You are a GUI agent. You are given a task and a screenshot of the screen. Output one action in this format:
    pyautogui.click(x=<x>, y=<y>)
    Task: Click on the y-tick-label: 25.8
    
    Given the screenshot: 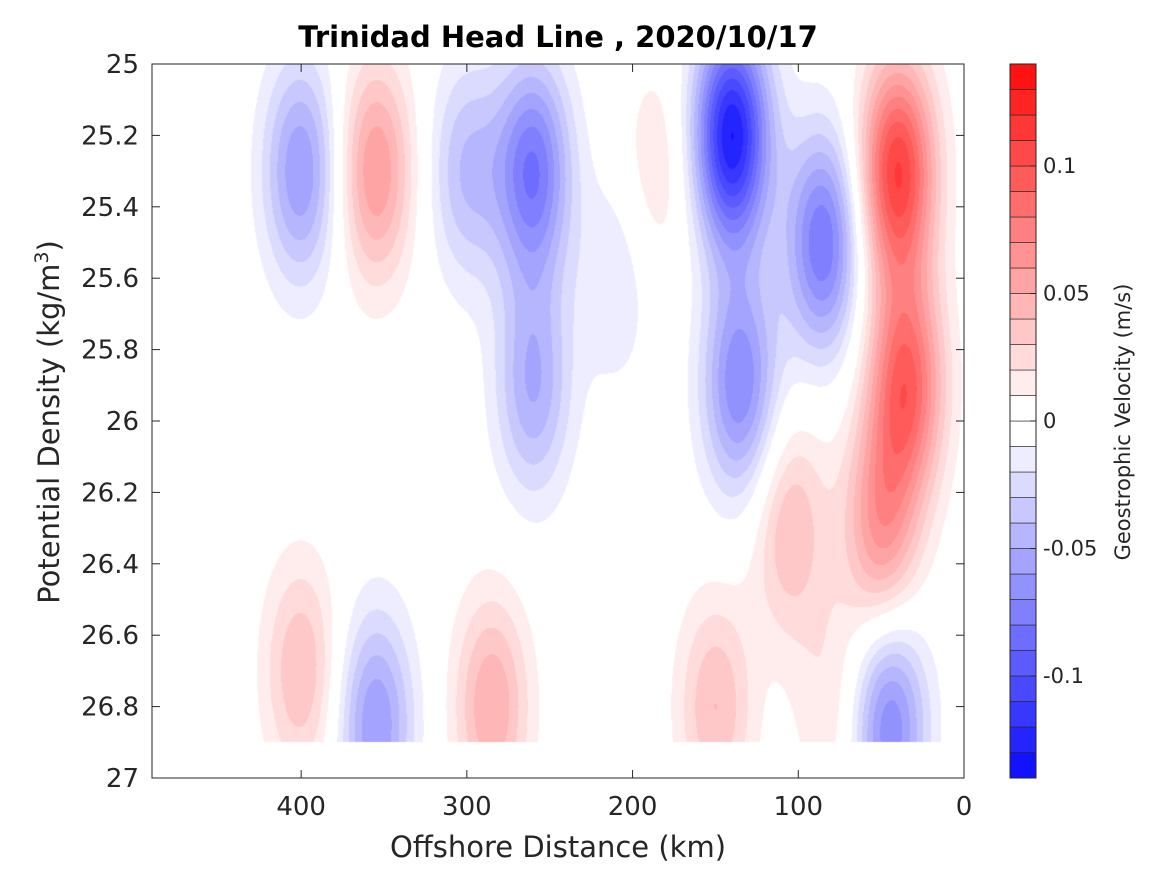 What is the action you would take?
    pyautogui.click(x=110, y=351)
    